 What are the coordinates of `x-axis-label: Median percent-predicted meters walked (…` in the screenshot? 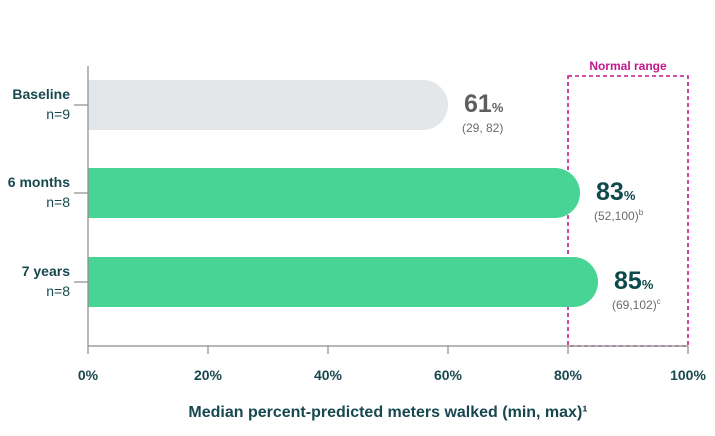 It's located at (387, 412).